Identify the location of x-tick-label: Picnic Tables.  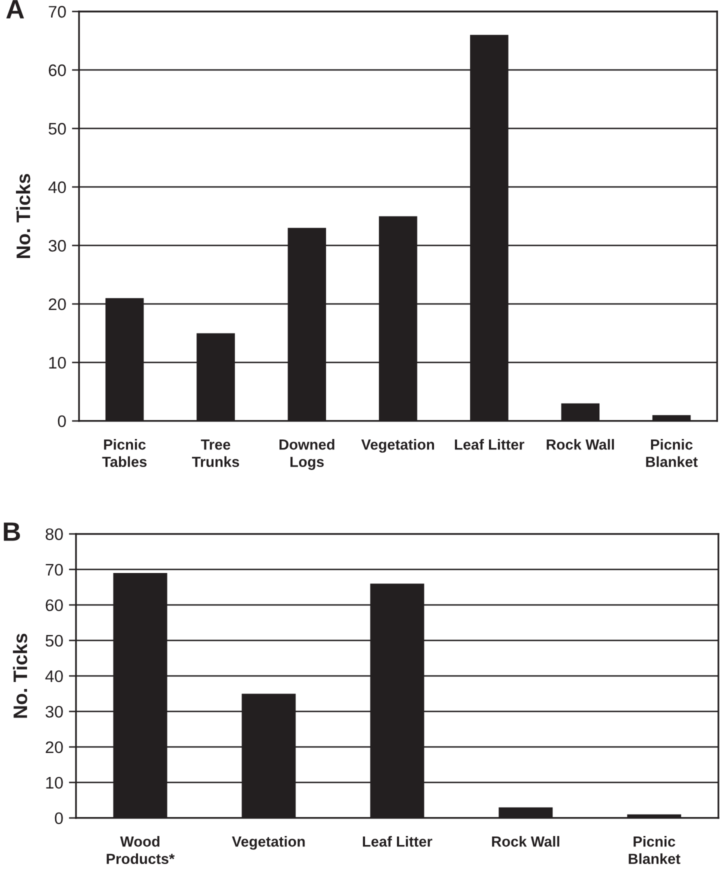
(124, 453).